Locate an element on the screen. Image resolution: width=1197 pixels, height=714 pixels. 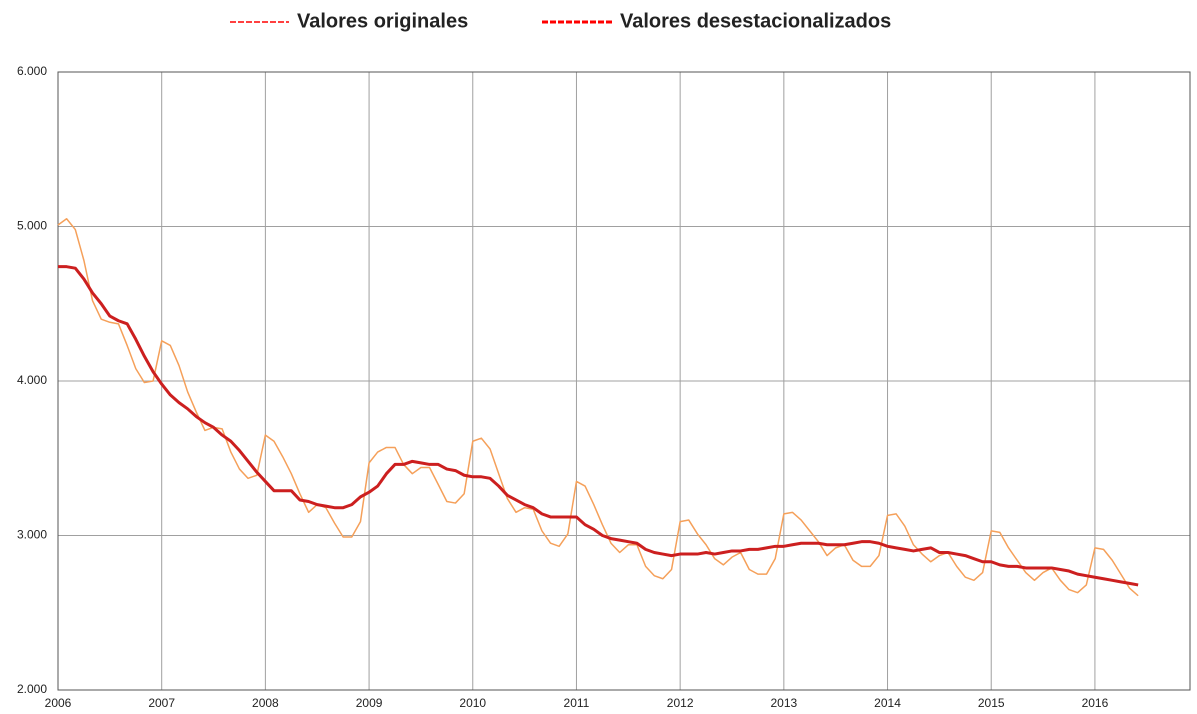
x-tick-label: 2013 is located at coordinates (783, 703).